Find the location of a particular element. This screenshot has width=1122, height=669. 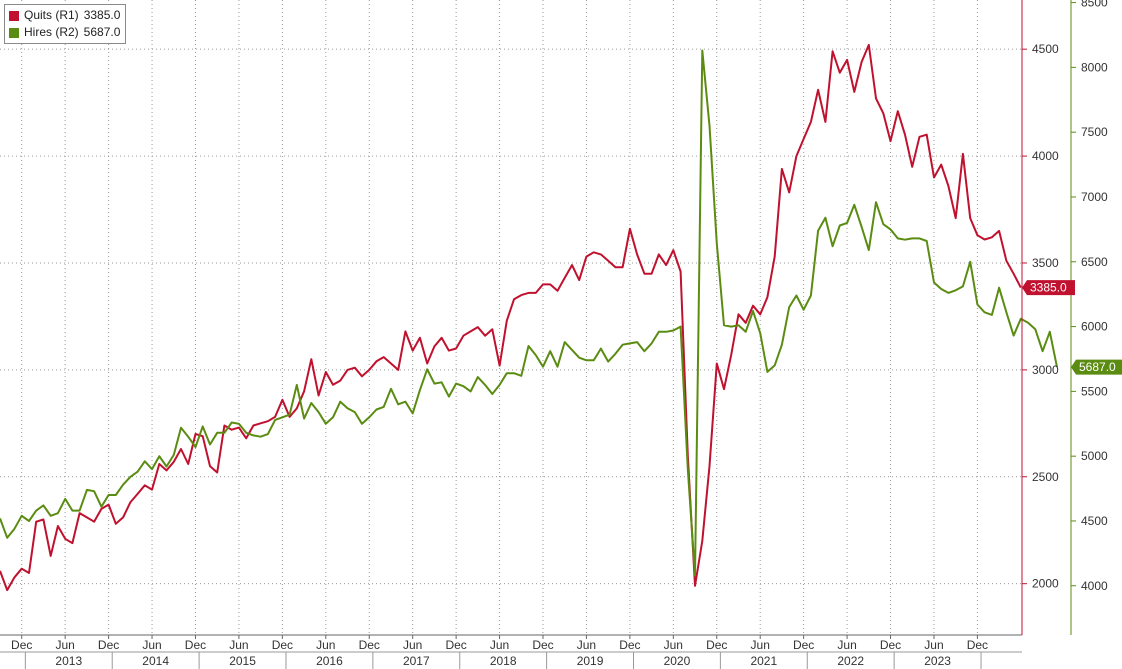

x-axis-year-label: 2018 is located at coordinates (503, 661).